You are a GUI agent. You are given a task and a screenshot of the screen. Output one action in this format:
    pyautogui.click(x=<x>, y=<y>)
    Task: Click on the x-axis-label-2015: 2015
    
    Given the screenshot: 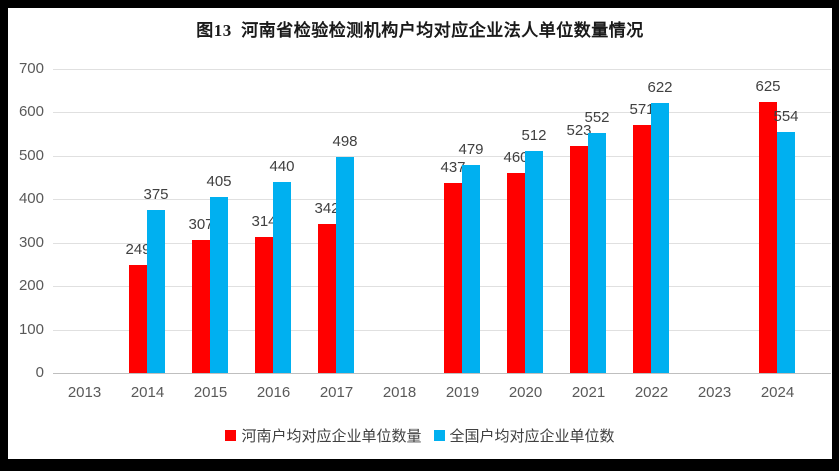 What is the action you would take?
    pyautogui.click(x=210, y=392)
    